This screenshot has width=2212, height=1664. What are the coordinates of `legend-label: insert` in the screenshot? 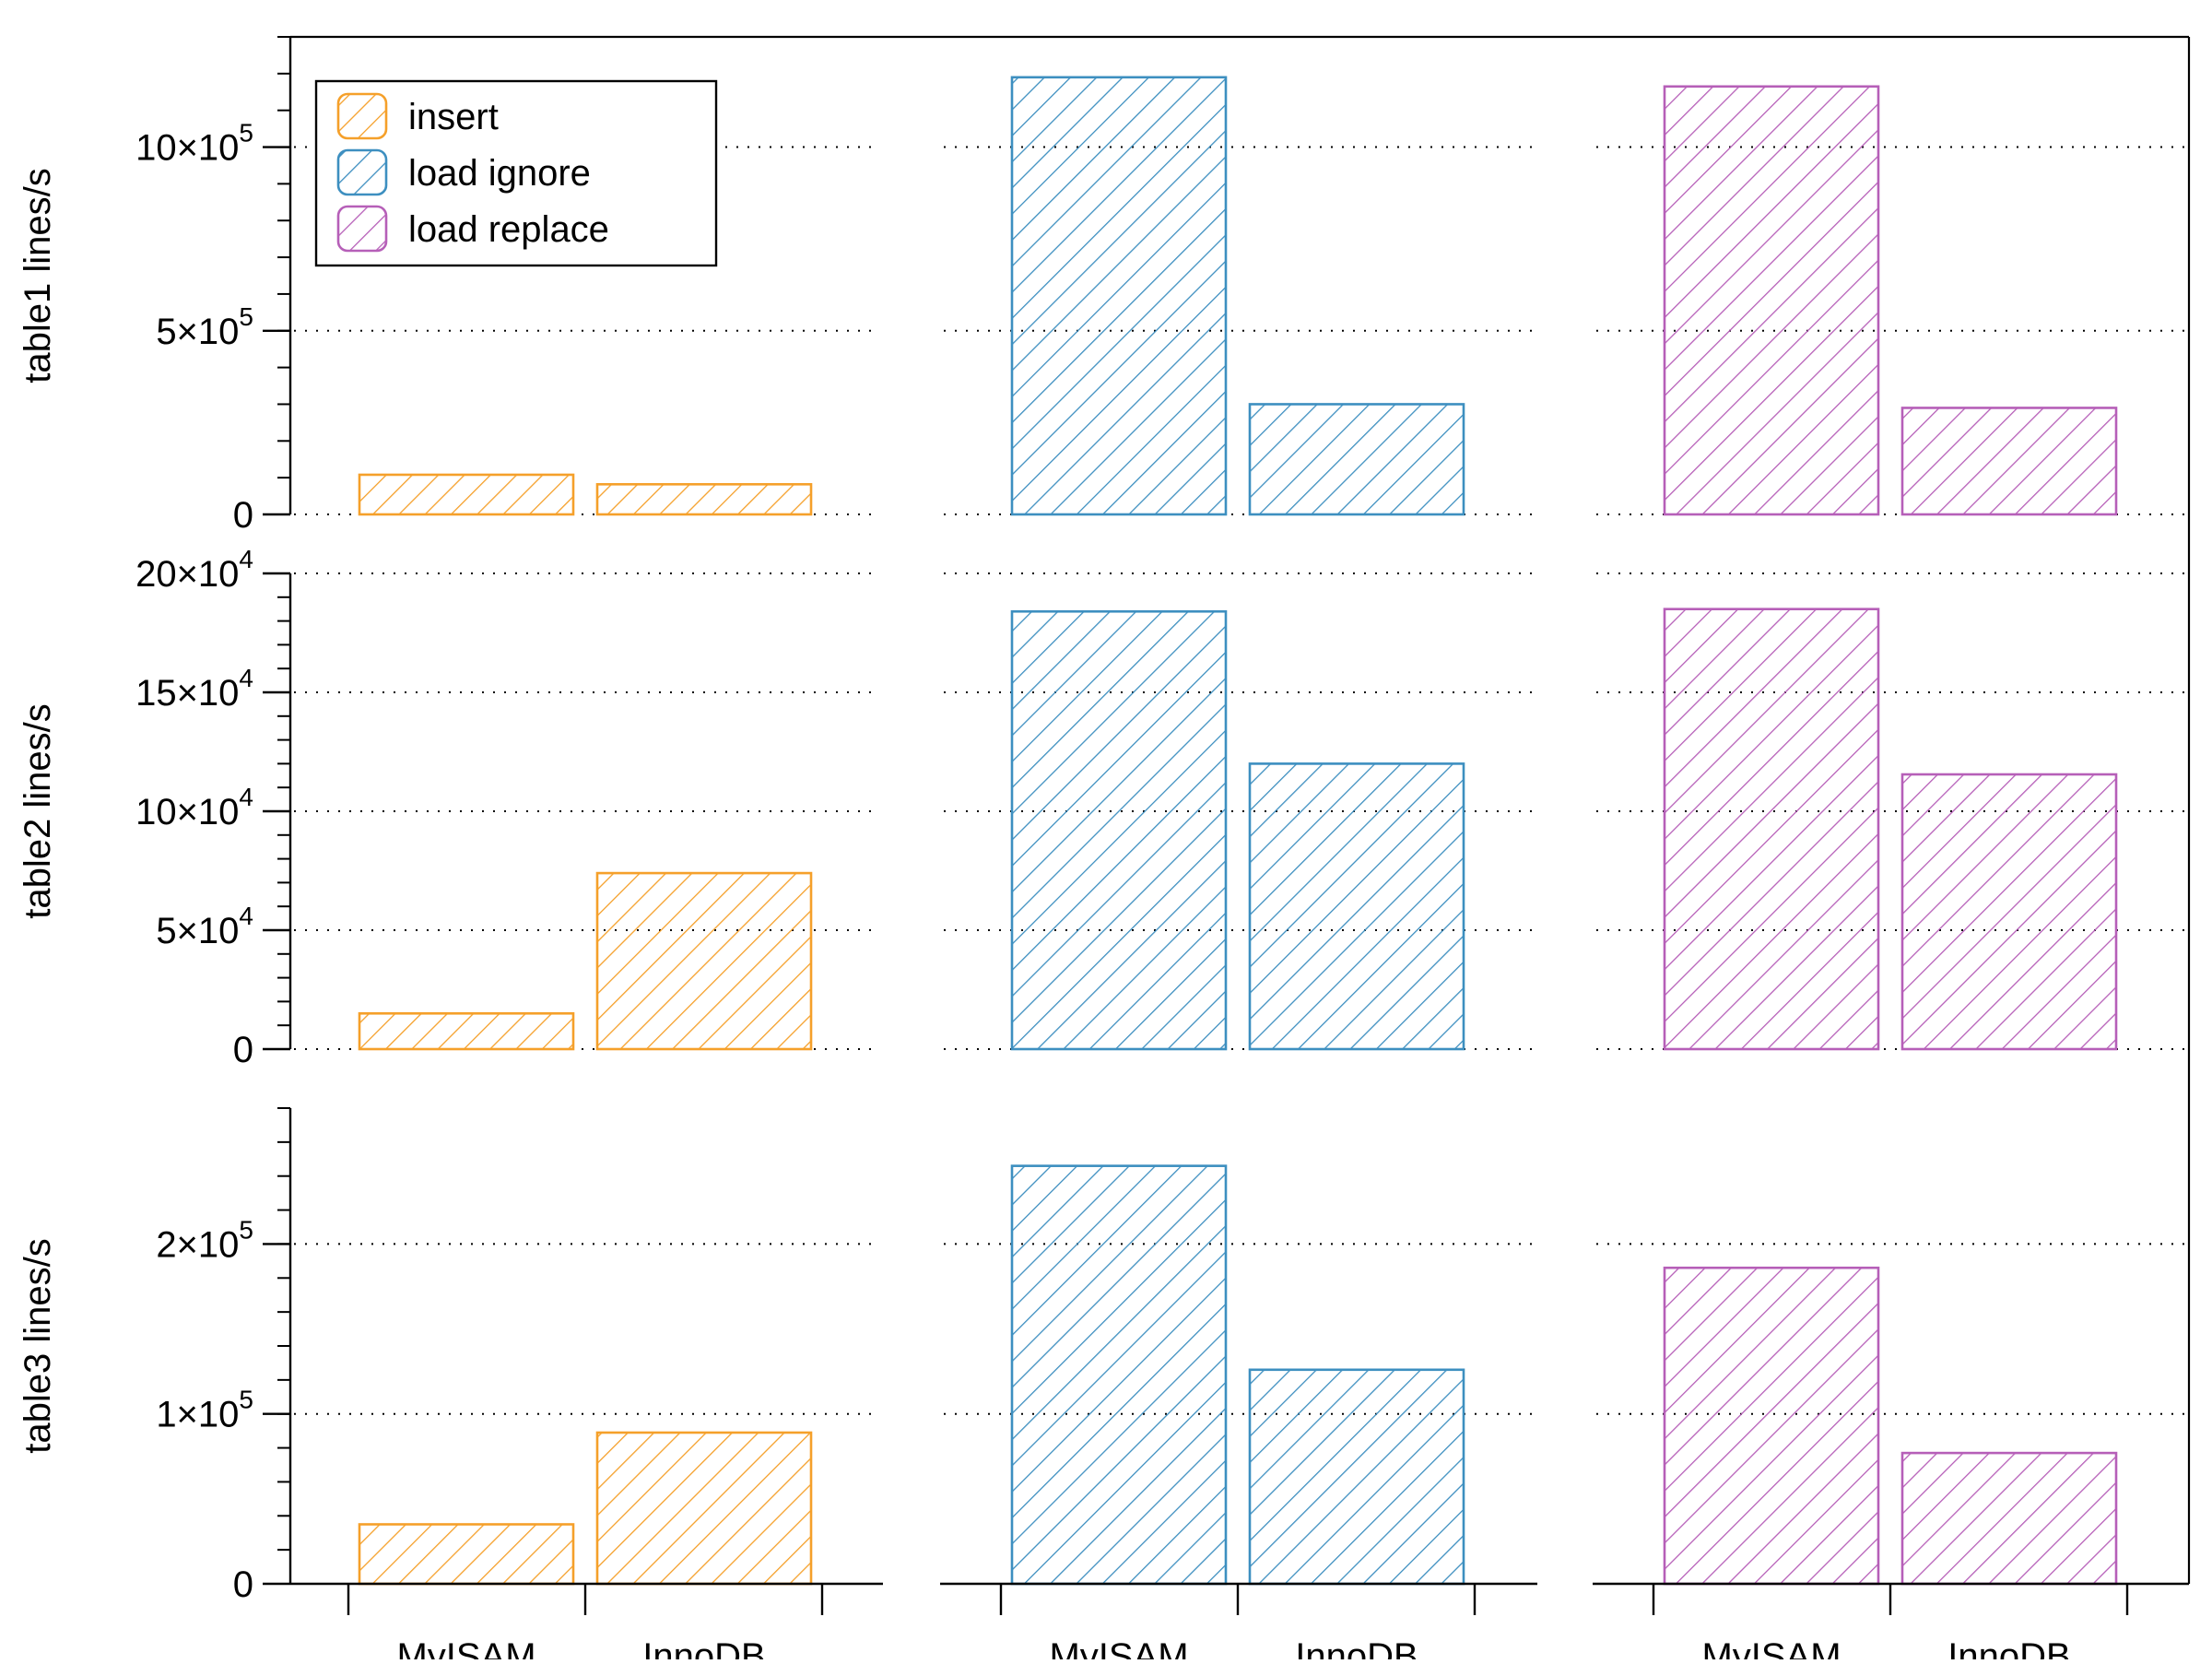 It's located at (453, 117).